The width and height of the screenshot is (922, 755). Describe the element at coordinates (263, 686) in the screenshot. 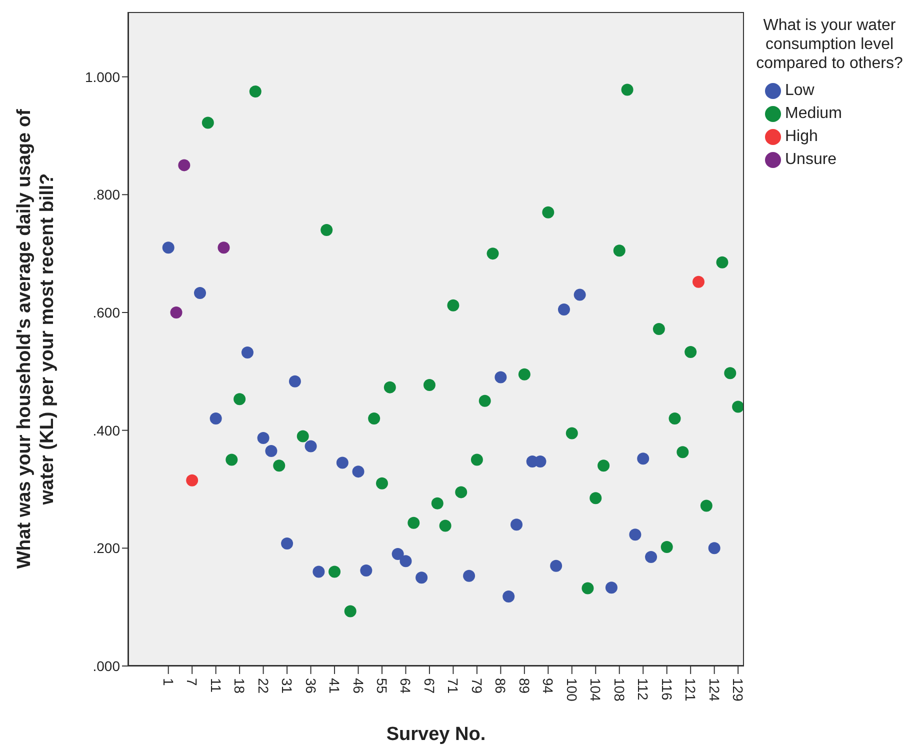

I see `x-tick-label: 22` at that location.